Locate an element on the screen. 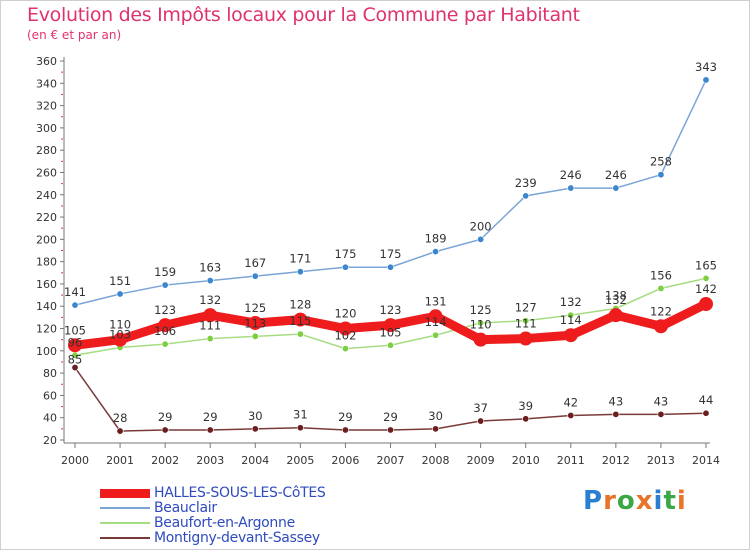 This screenshot has height=550, width=750. data-label: 115 is located at coordinates (300, 321).